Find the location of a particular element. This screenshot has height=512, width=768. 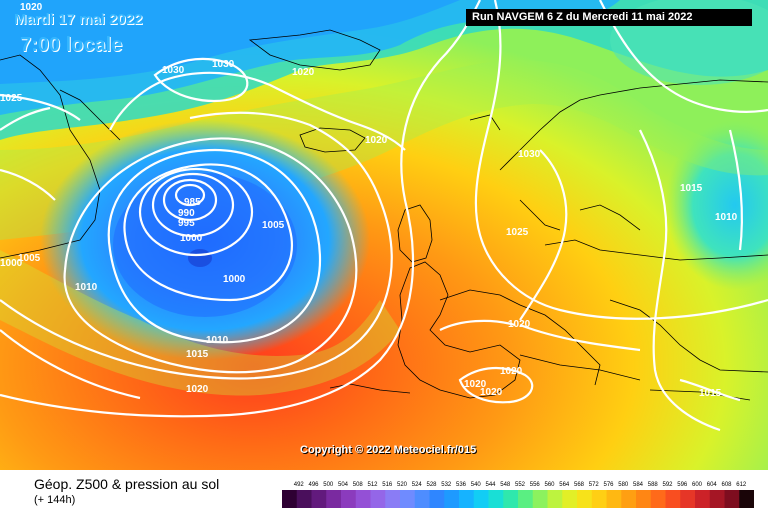

map-title: Géop. Z500 & pression au sol is located at coordinates (127, 484).